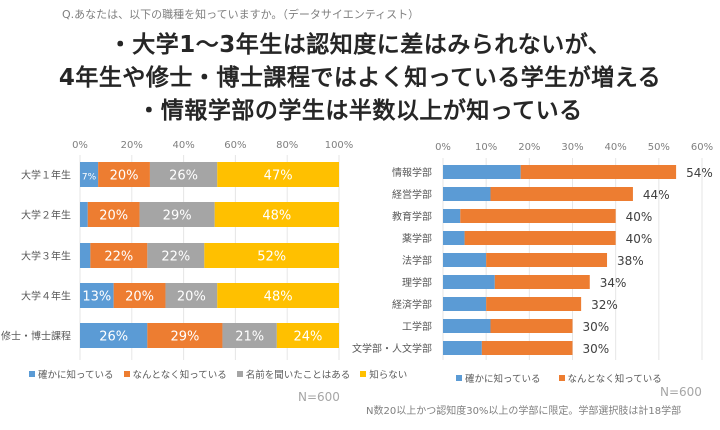 The width and height of the screenshot is (720, 430). Describe the element at coordinates (613, 283) in the screenshot. I see `total-label: 34%` at that location.